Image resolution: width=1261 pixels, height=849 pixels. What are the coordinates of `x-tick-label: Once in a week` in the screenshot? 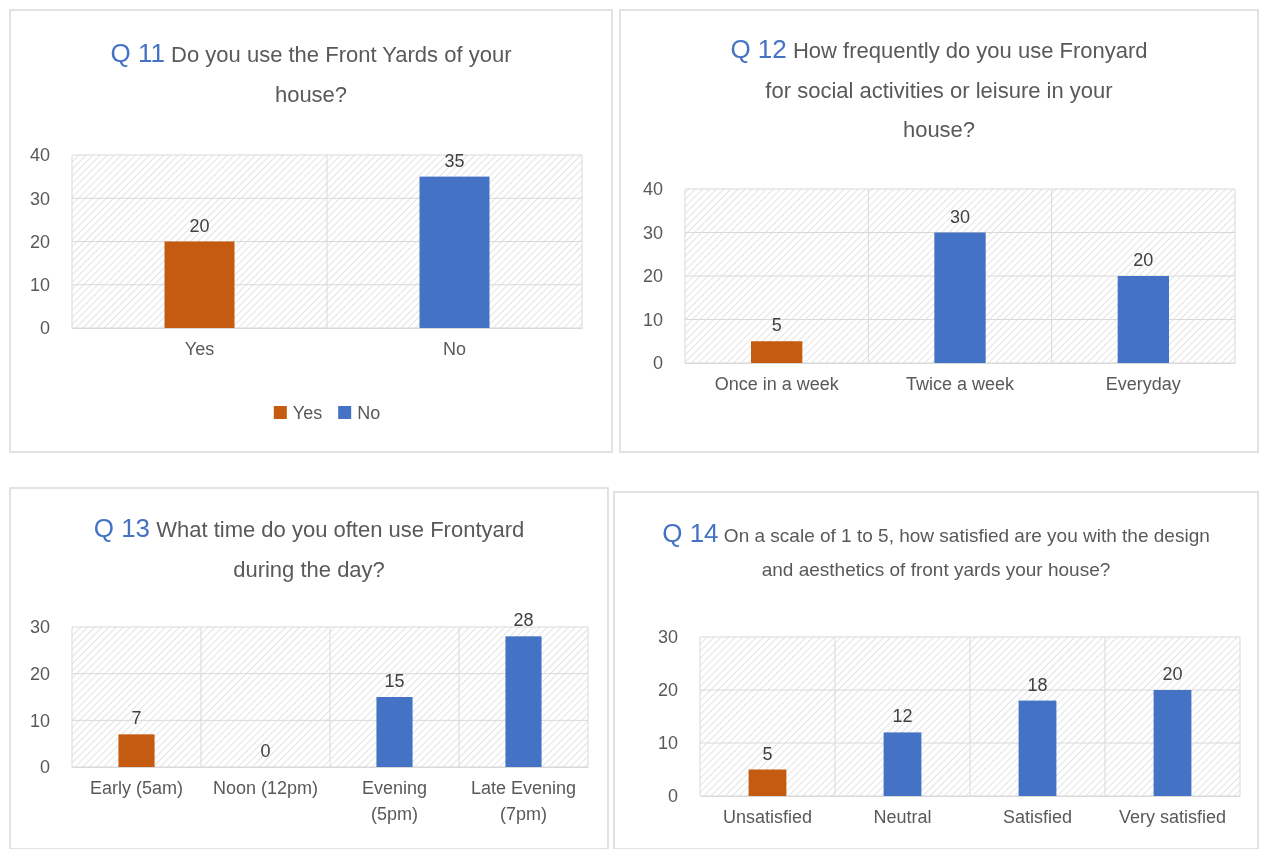 It's located at (777, 383).